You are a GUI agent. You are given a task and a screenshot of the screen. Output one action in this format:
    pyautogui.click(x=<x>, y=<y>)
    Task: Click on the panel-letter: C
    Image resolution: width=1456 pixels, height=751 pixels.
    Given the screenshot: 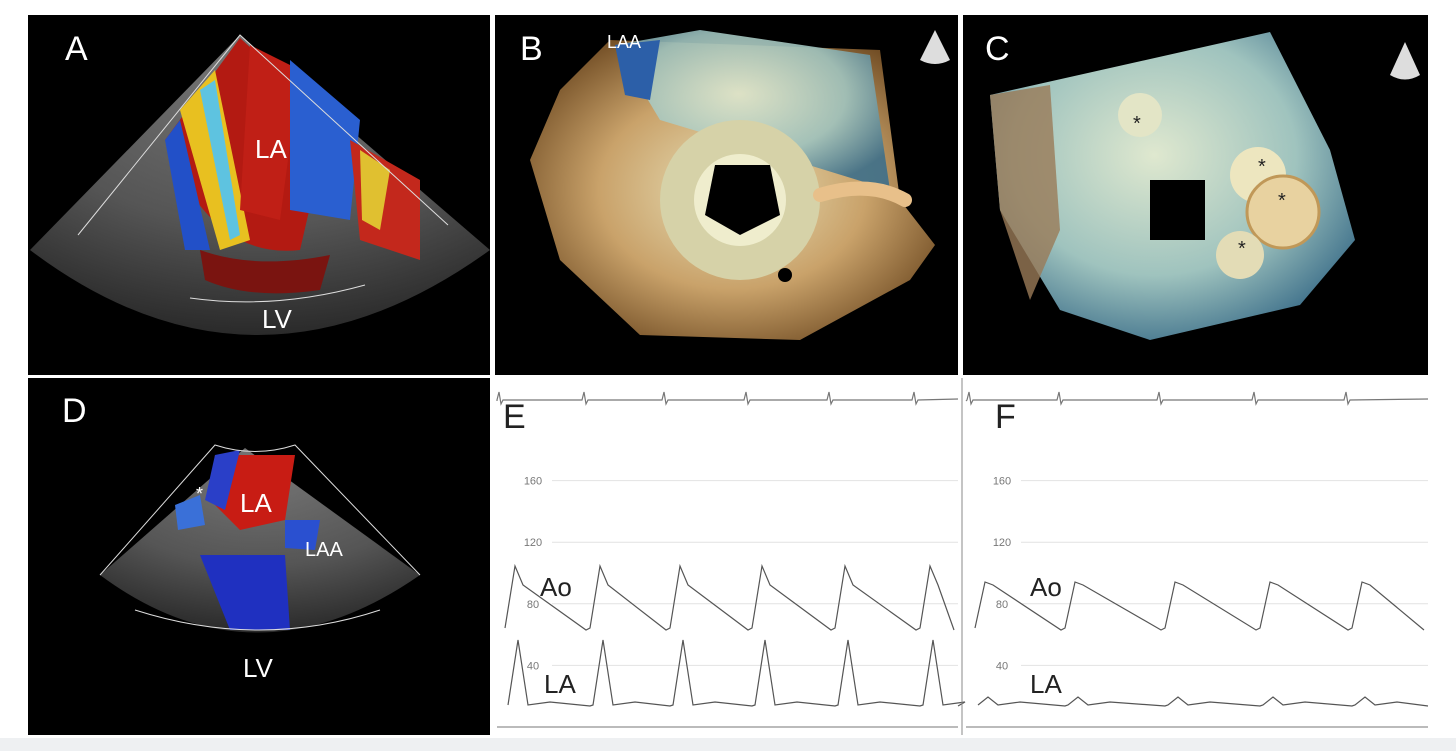 What is the action you would take?
    pyautogui.click(x=997, y=49)
    